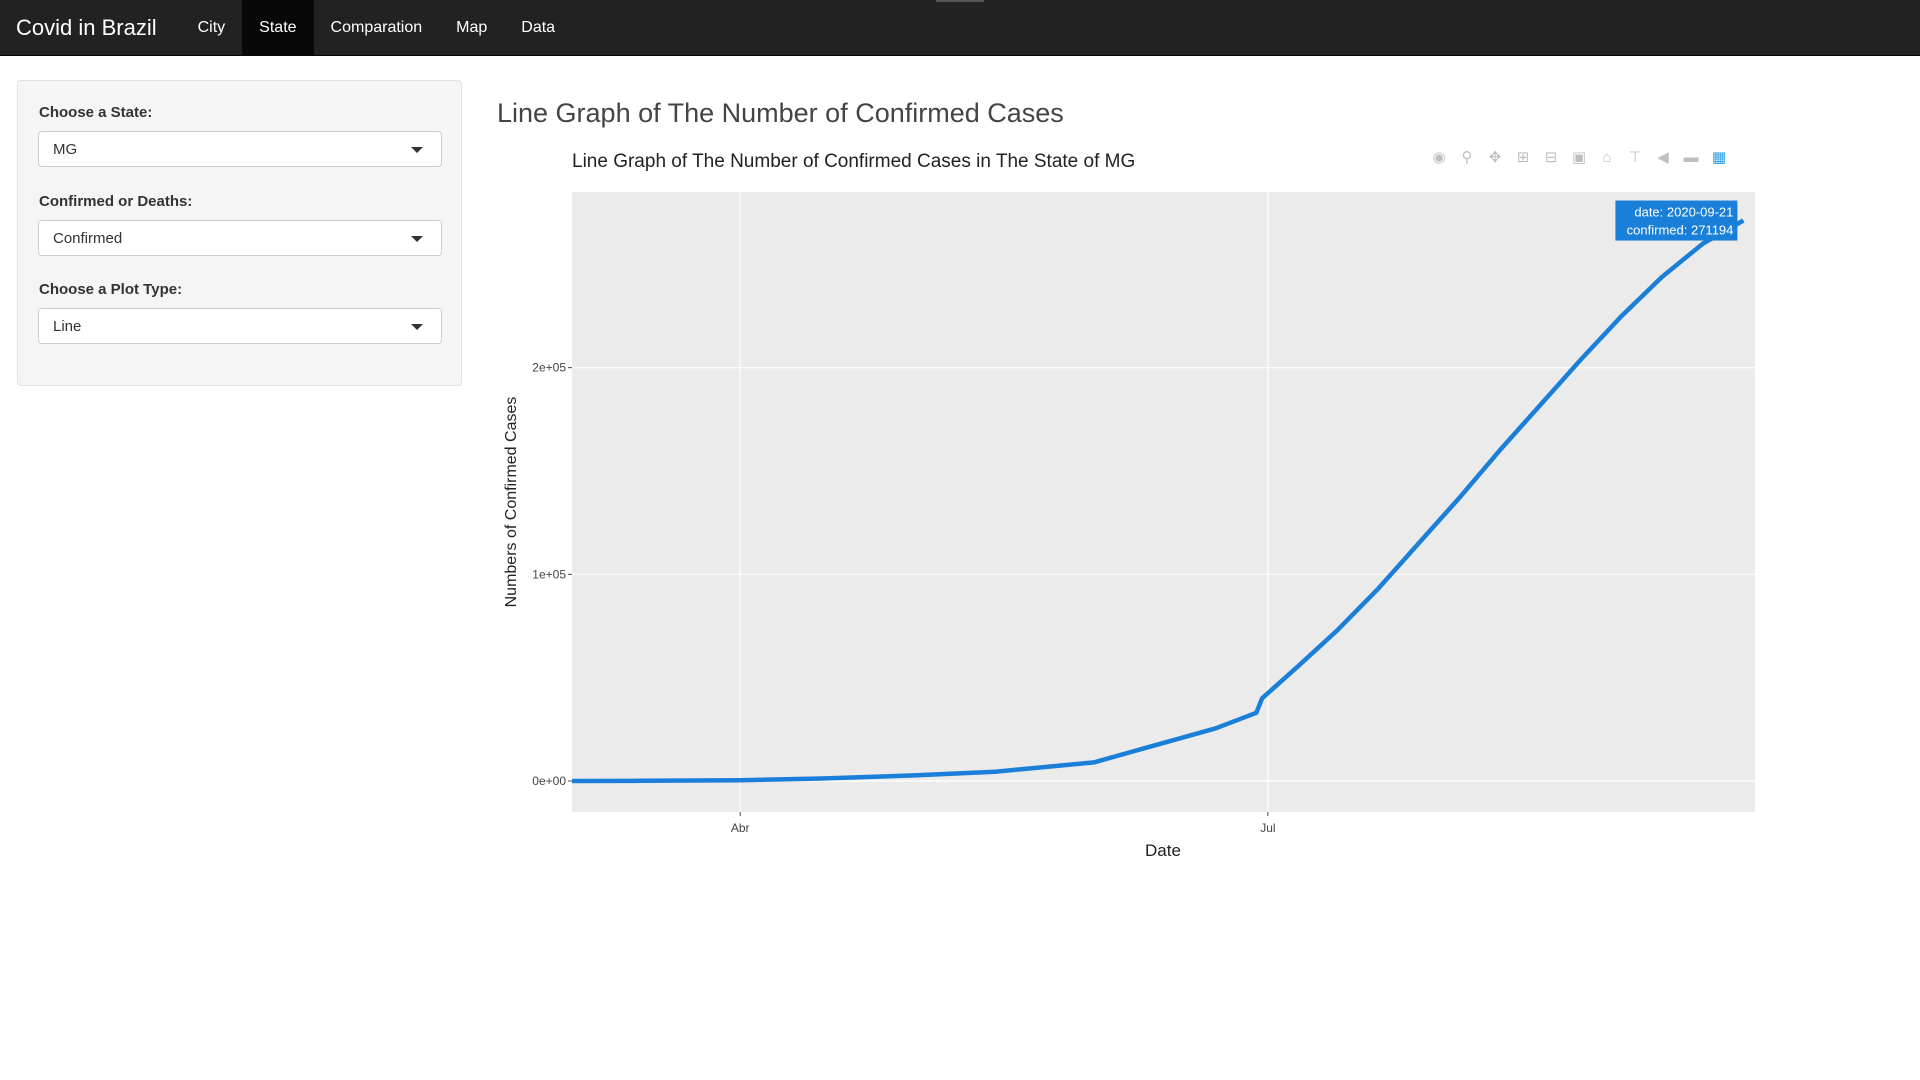 The width and height of the screenshot is (1920, 1080). I want to click on hover-tooltip: date: 2020-09-21 confirmed: 271194, so click(1676, 220).